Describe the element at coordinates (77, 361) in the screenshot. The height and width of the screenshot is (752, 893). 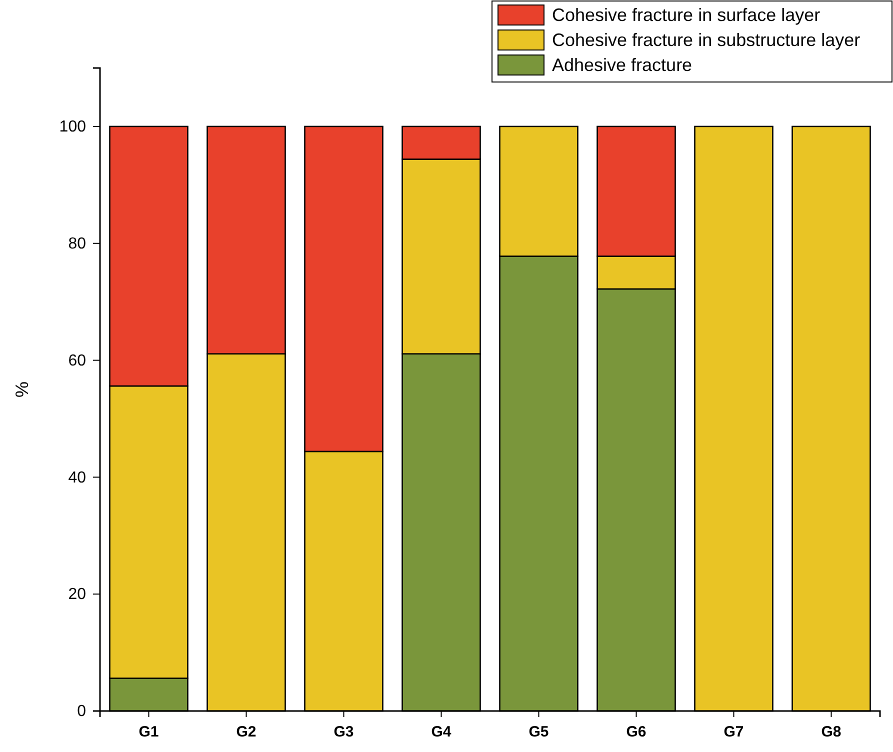
I see `y-tick-label: 60` at that location.